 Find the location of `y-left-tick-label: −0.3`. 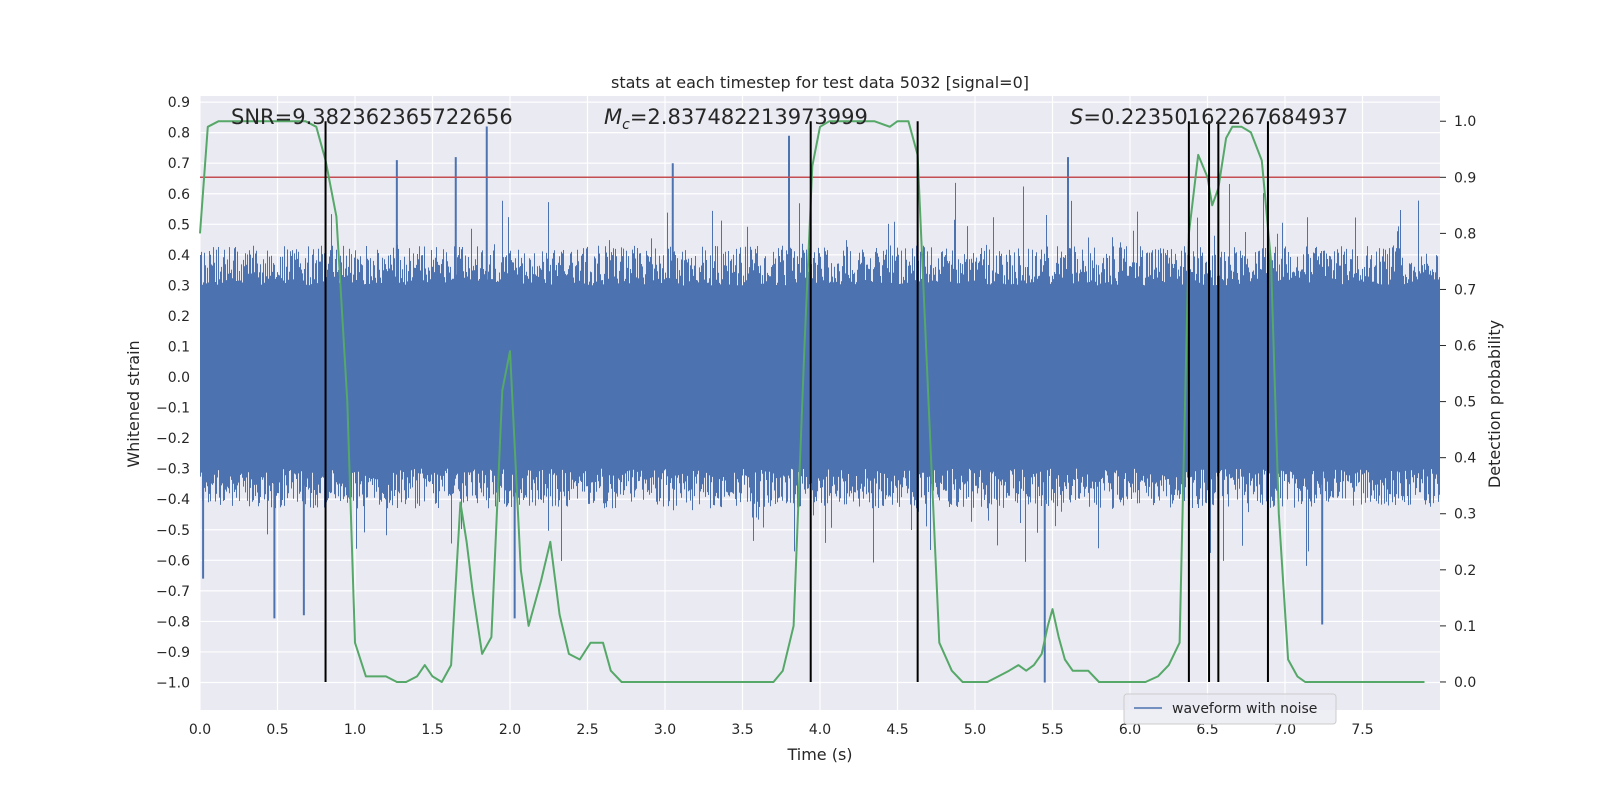

y-left-tick-label: −0.3 is located at coordinates (173, 470).